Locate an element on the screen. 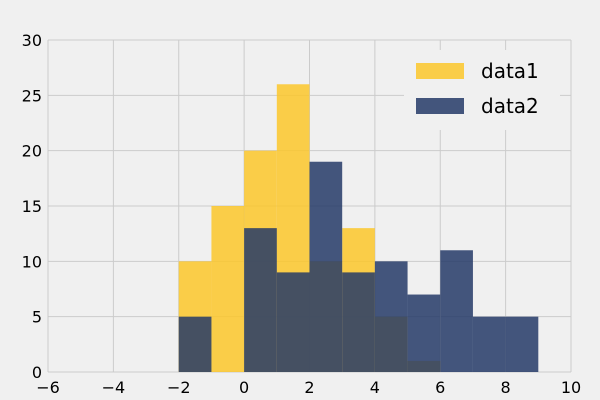 Image resolution: width=600 pixels, height=400 pixels. y-tick-label: 25 is located at coordinates (32, 95).